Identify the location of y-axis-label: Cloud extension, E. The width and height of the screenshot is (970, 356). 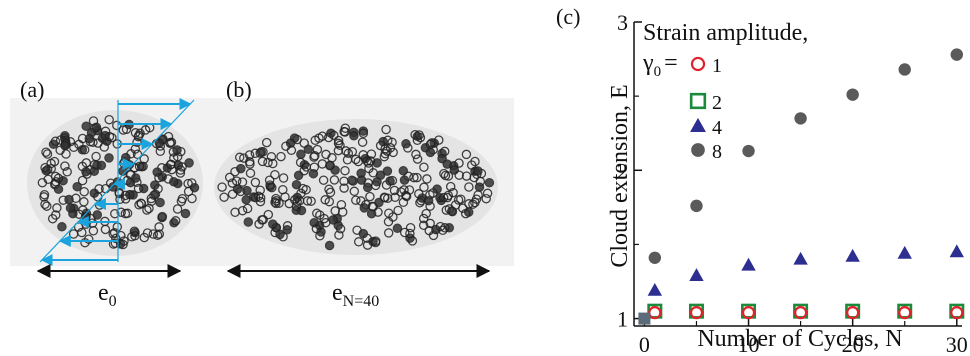
(620, 175).